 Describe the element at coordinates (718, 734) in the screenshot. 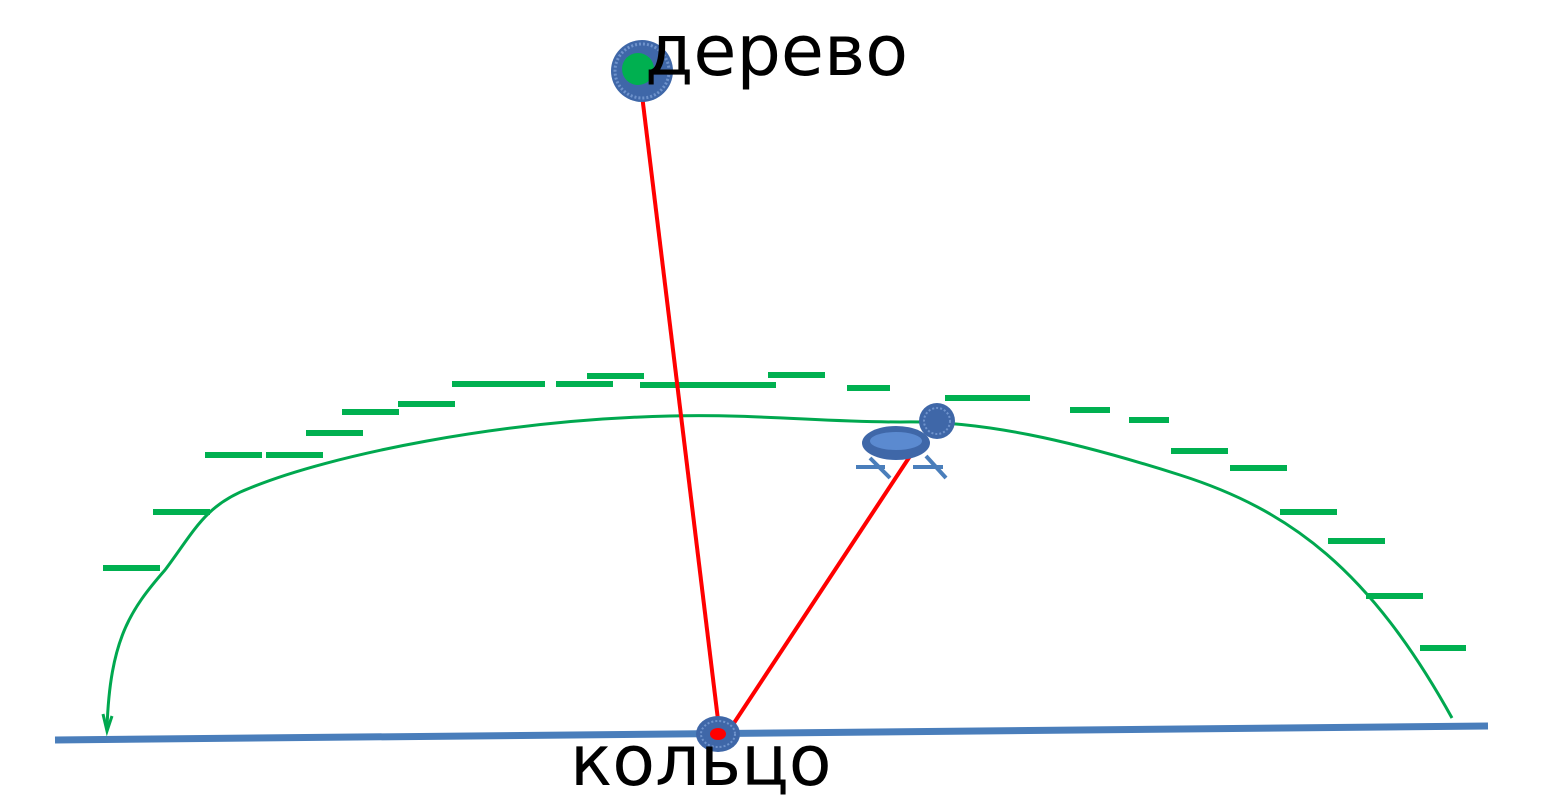

I see `ring-marker-icon` at that location.